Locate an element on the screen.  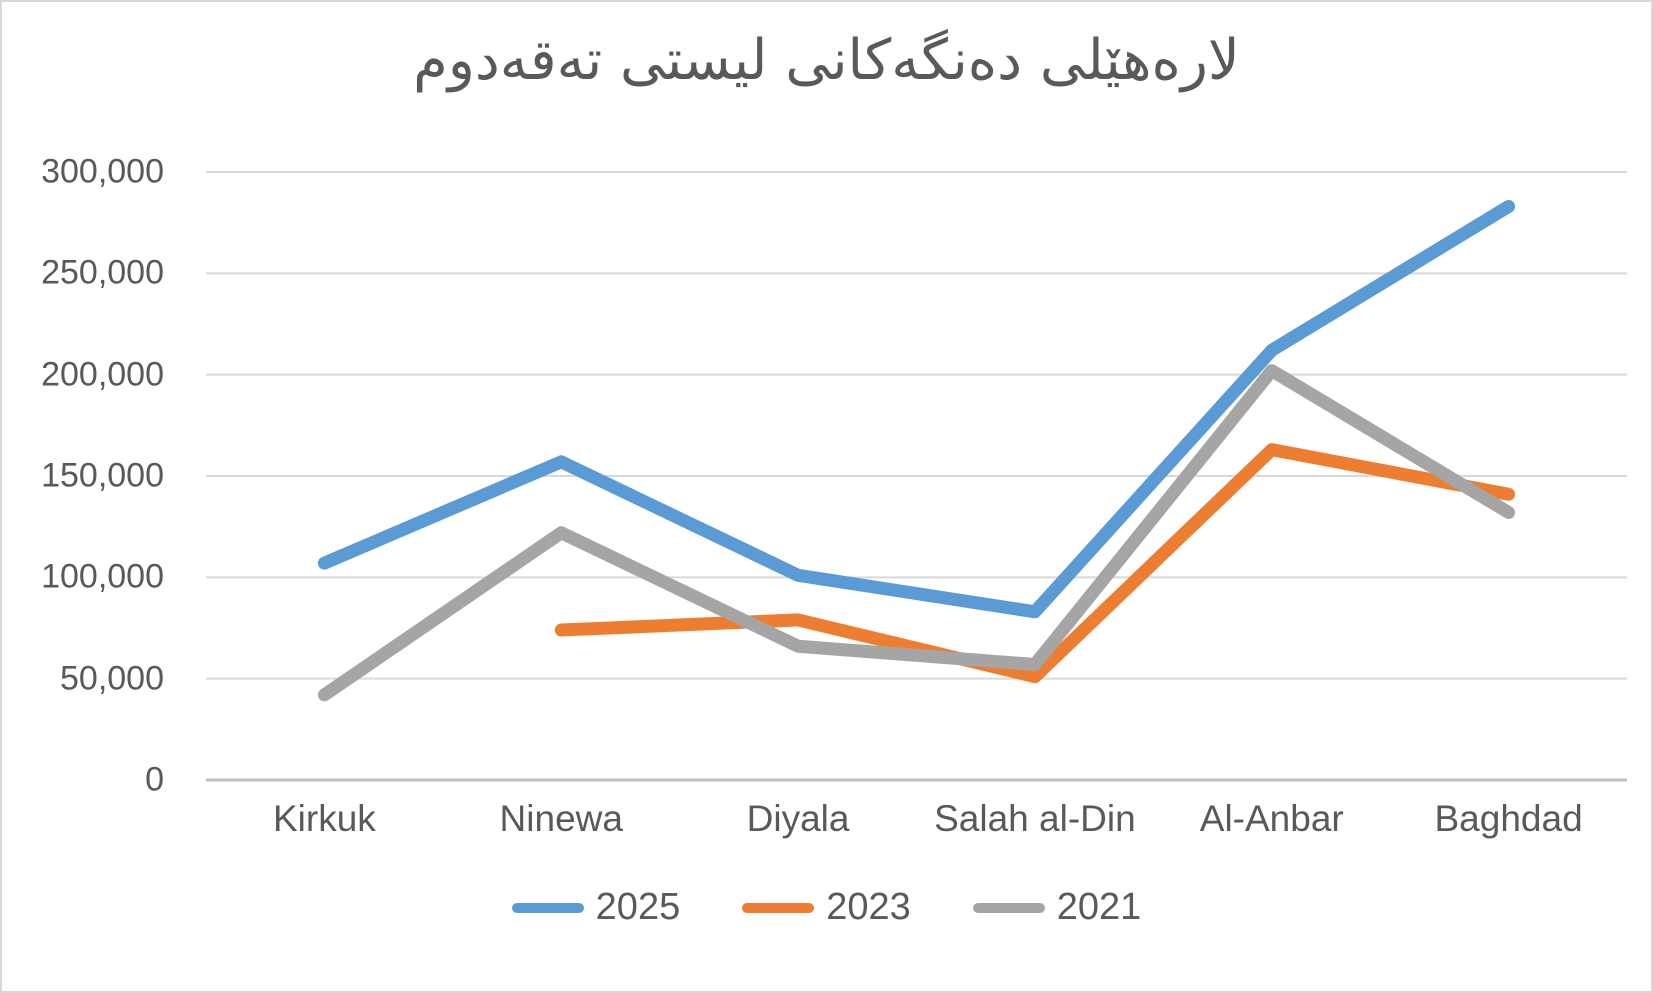
legend-label: 2021 is located at coordinates (1099, 907).